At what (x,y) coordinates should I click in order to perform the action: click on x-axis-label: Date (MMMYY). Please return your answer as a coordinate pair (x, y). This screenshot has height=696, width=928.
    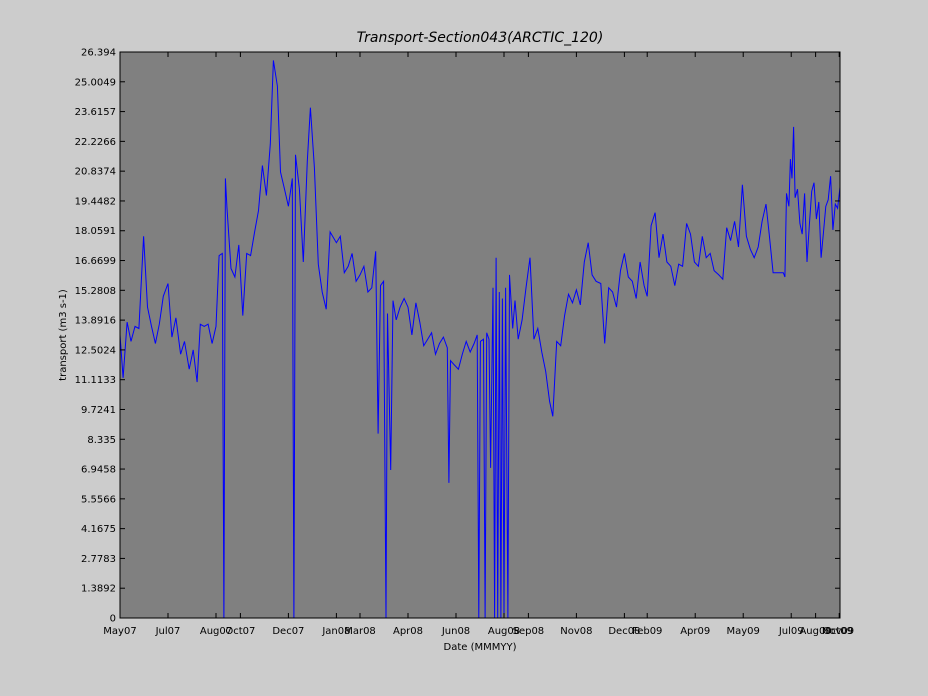
    Looking at the image, I should click on (480, 647).